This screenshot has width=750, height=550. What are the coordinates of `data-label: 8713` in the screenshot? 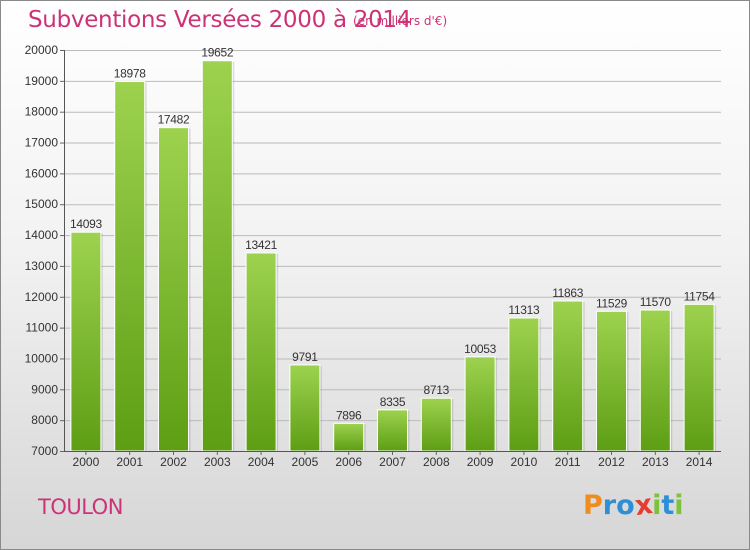 It's located at (437, 390).